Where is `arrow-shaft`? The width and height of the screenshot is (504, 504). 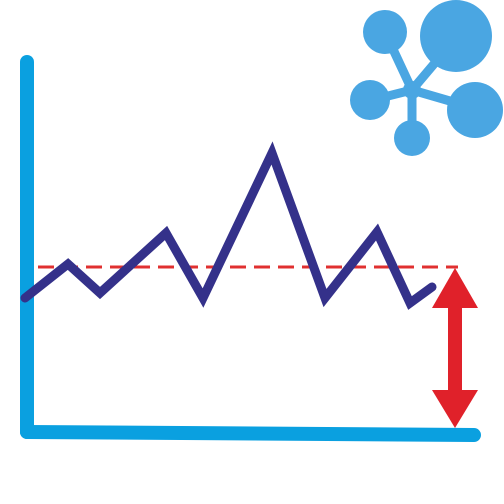 arrow-shaft is located at coordinates (455, 348).